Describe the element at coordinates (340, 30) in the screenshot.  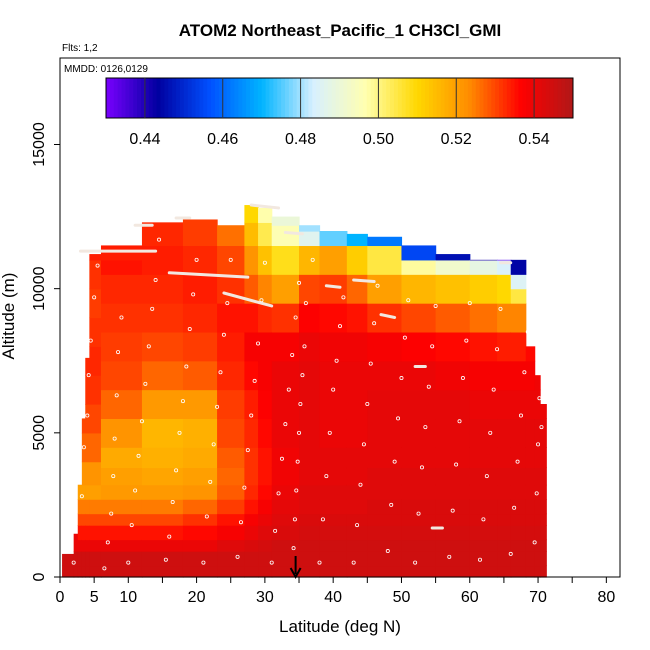
I see `chart-title: ATOM2 Northeast_Pacific_1 CH3Cl_GMI` at that location.